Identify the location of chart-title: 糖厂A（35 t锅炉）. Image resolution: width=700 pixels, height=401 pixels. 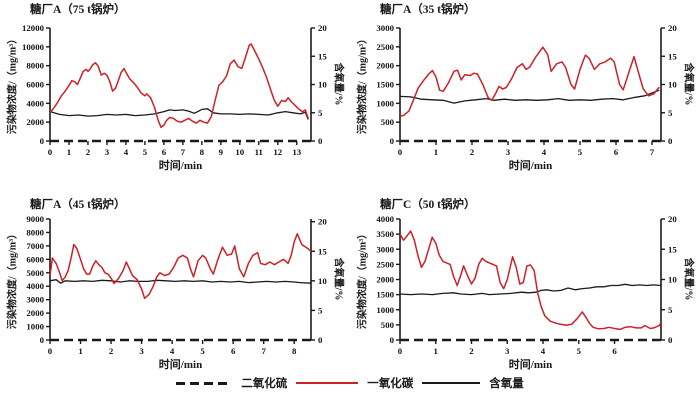
(428, 10).